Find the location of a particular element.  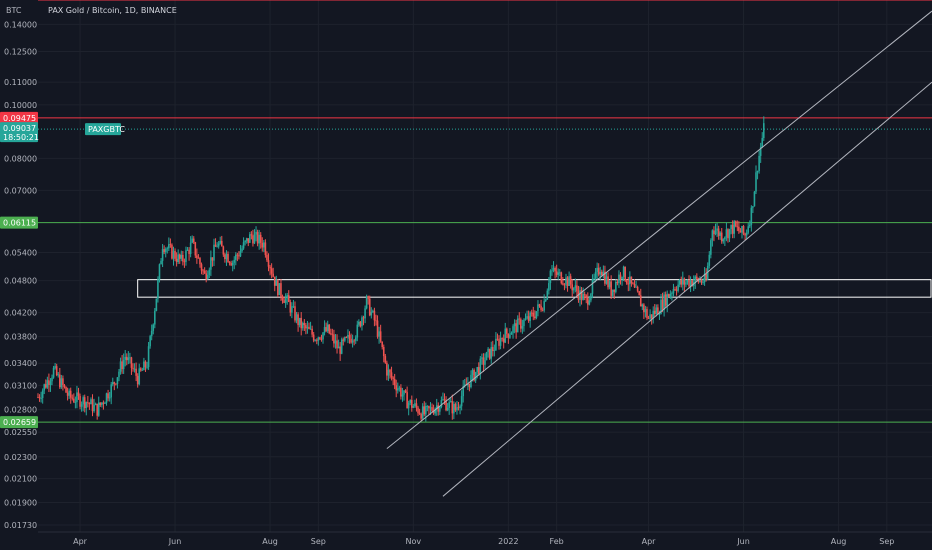

price-tag: 0.02659 is located at coordinates (19, 422).